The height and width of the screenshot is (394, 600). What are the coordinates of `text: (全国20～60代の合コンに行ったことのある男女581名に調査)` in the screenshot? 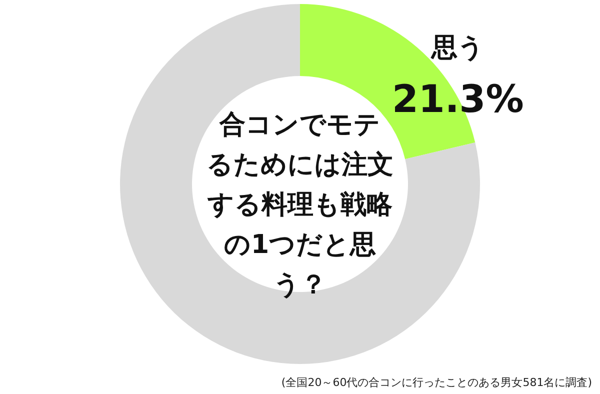 It's located at (436, 382).